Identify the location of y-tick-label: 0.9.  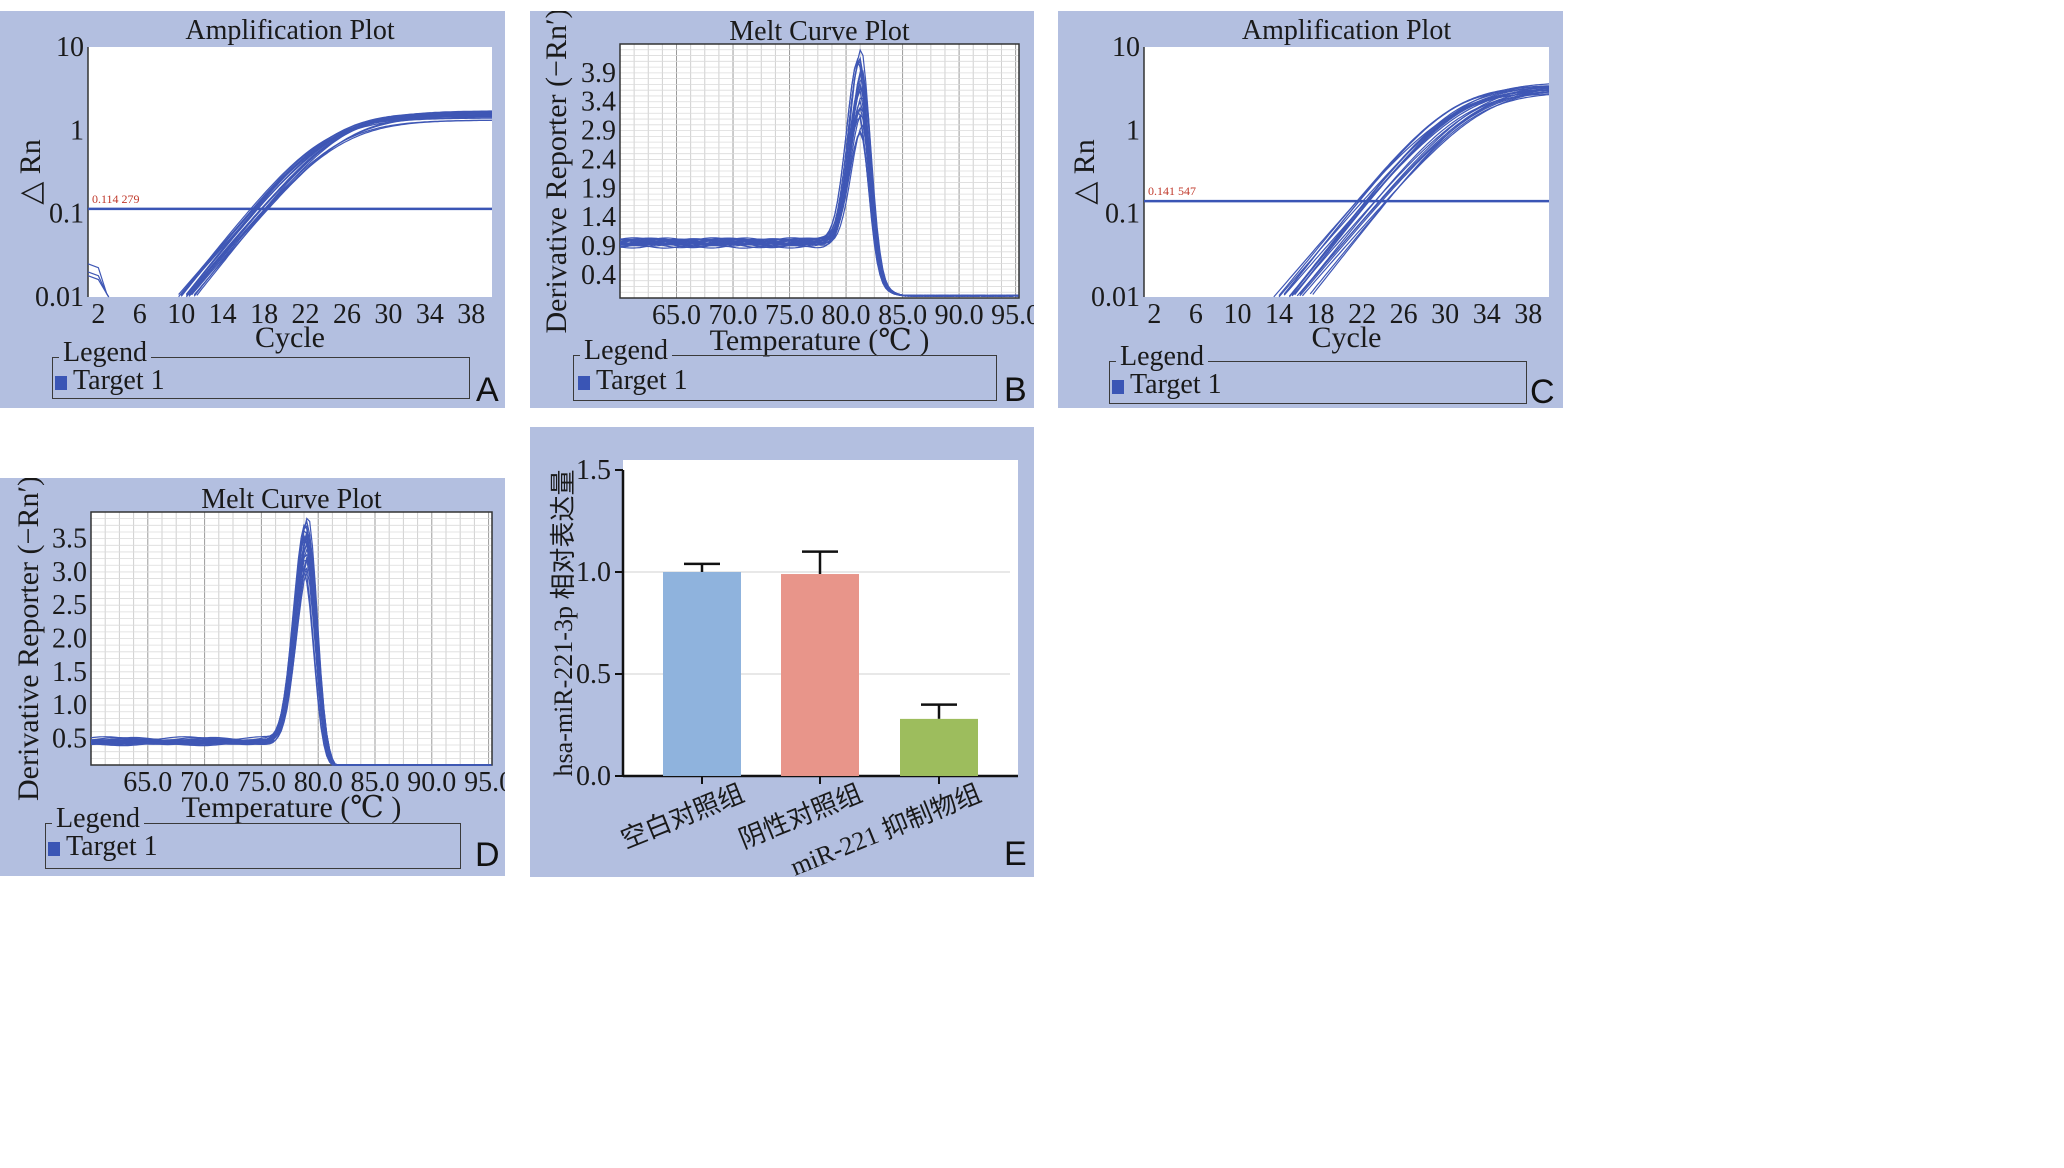
(598, 246).